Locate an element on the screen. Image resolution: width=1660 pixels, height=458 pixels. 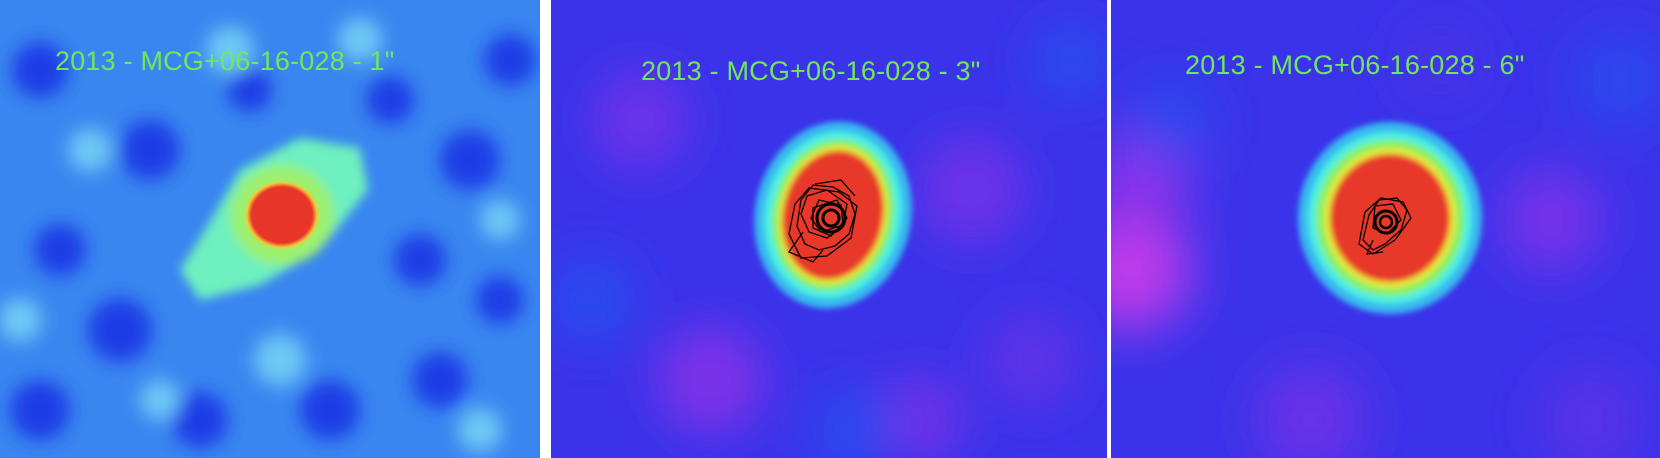
panel-title-2: 2013 - MCG+06-16-028 - 3" is located at coordinates (811, 71).